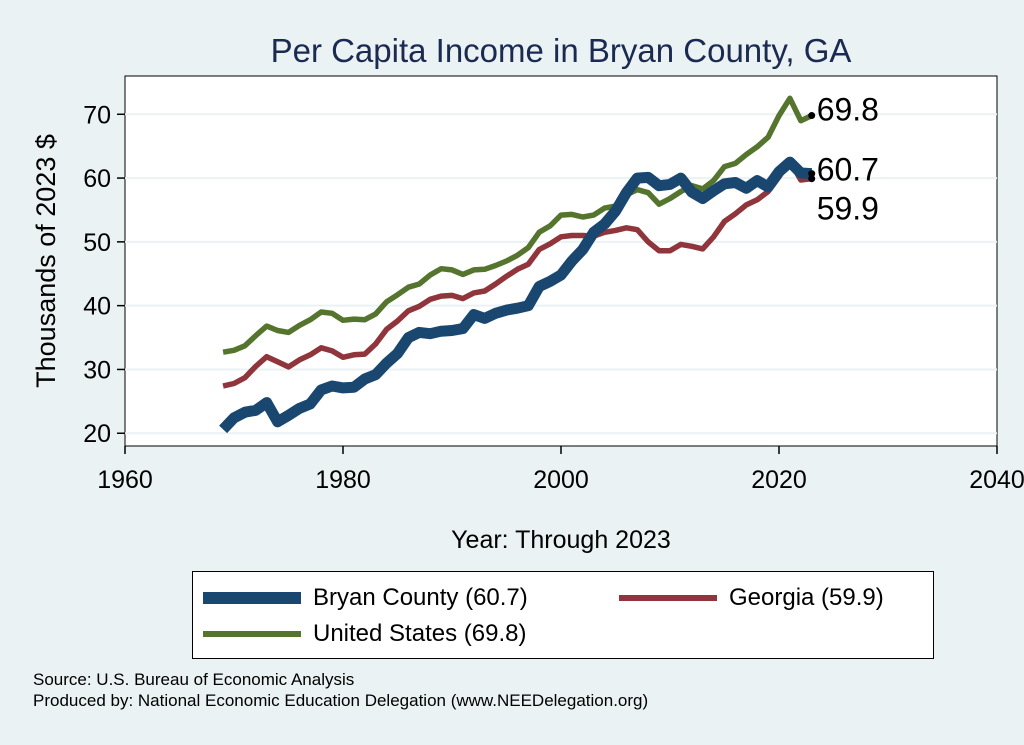 The image size is (1024, 745). What do you see at coordinates (561, 50) in the screenshot?
I see `chart-title: Per Capita Income in Bryan County, GA` at bounding box center [561, 50].